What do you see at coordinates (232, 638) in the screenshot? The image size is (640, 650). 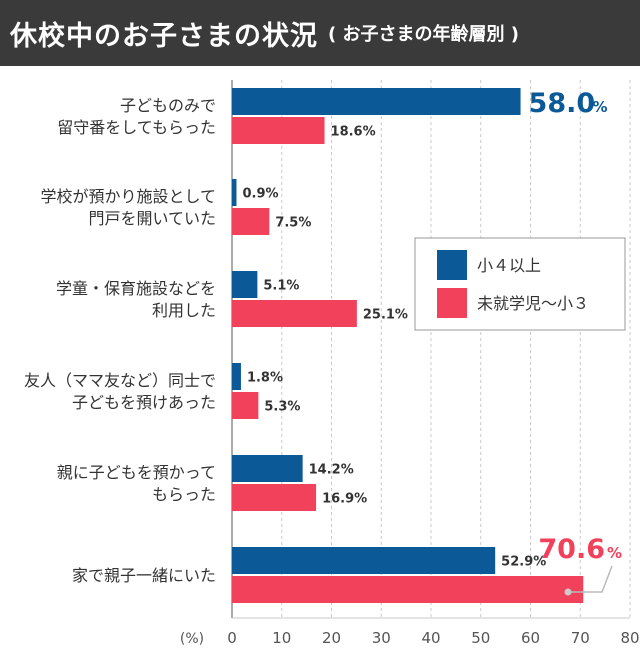 I see `x-tick-label: 0` at bounding box center [232, 638].